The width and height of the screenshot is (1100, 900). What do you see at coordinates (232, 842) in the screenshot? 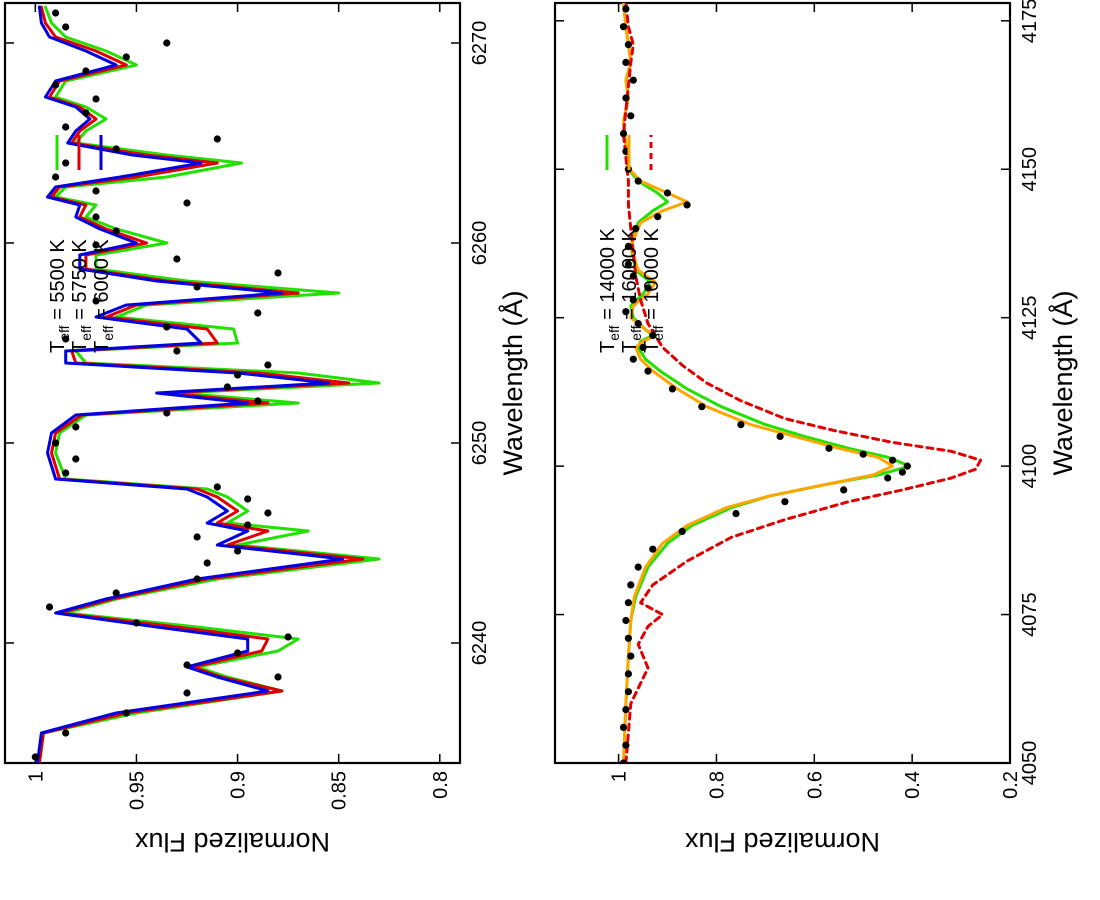
I see `top-y-axis-title: Normalized Flux` at bounding box center [232, 842].